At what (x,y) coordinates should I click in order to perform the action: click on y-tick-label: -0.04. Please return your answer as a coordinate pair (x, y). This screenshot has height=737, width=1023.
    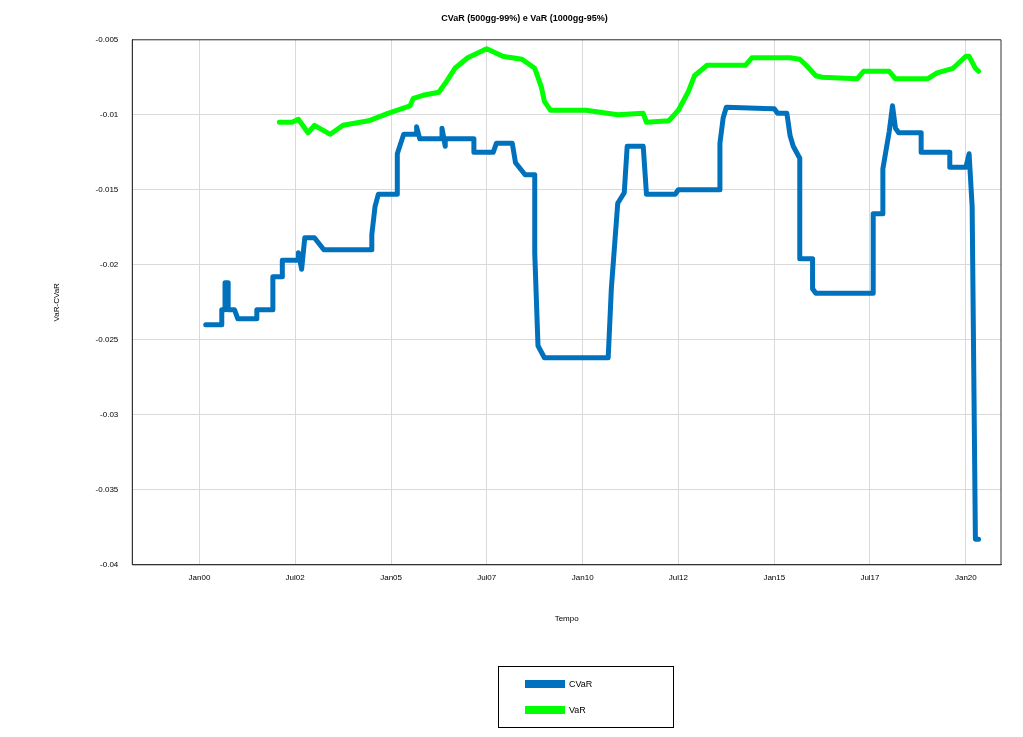
    Looking at the image, I should click on (109, 564).